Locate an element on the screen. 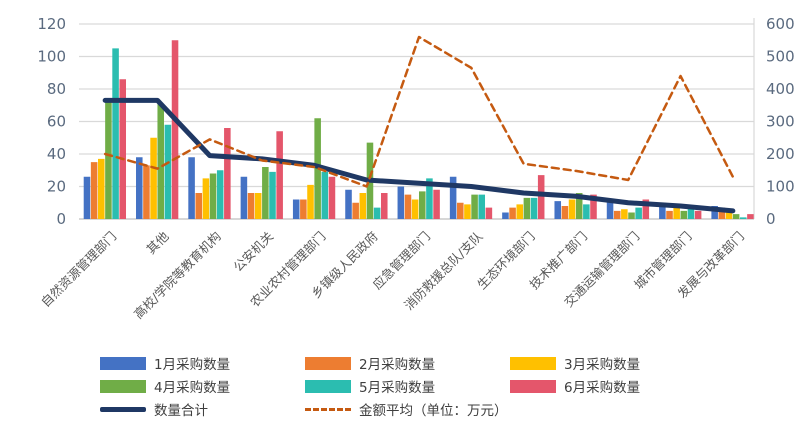  left-axis-tick-label: 120 is located at coordinates (51, 24).